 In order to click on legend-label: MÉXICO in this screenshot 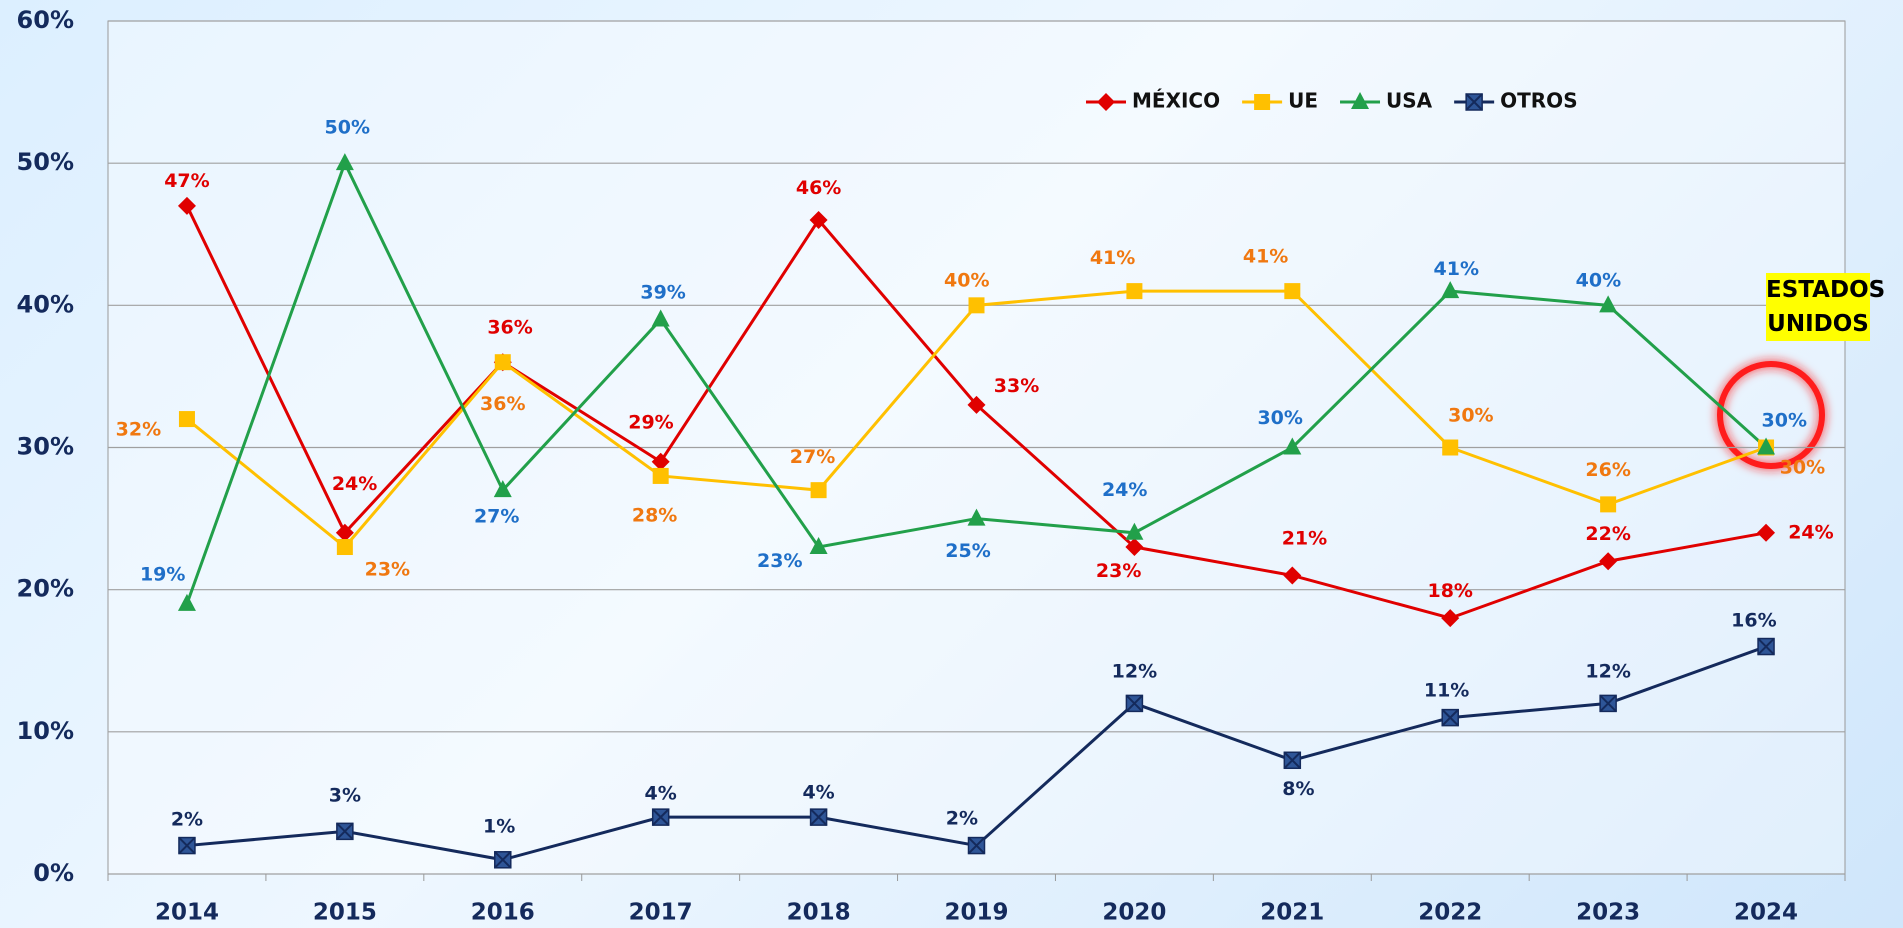, I will do `click(1176, 101)`.